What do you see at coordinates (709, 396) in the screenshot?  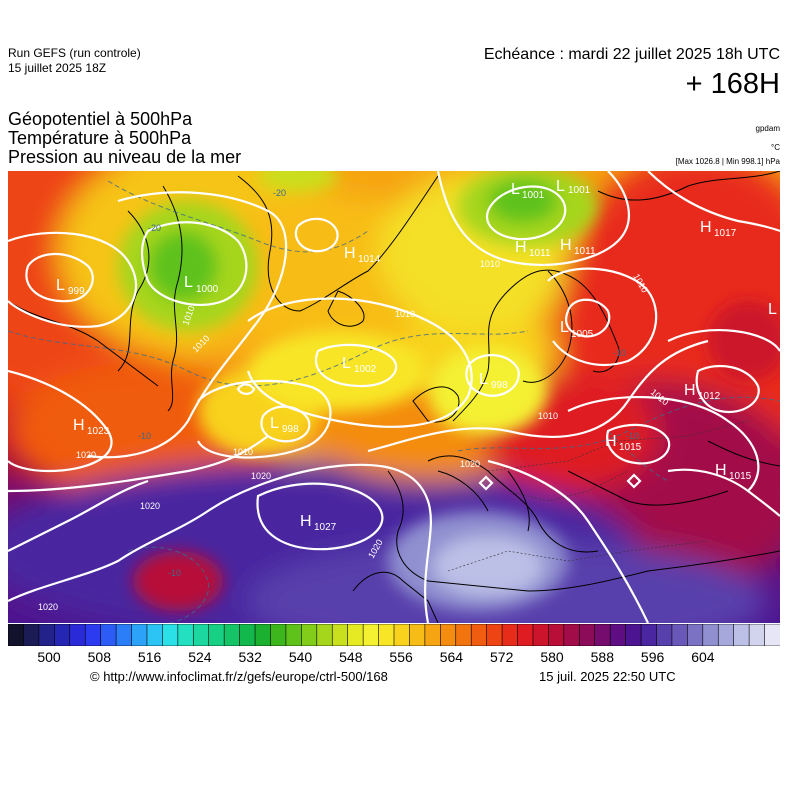 I see `svg-text: 1012` at bounding box center [709, 396].